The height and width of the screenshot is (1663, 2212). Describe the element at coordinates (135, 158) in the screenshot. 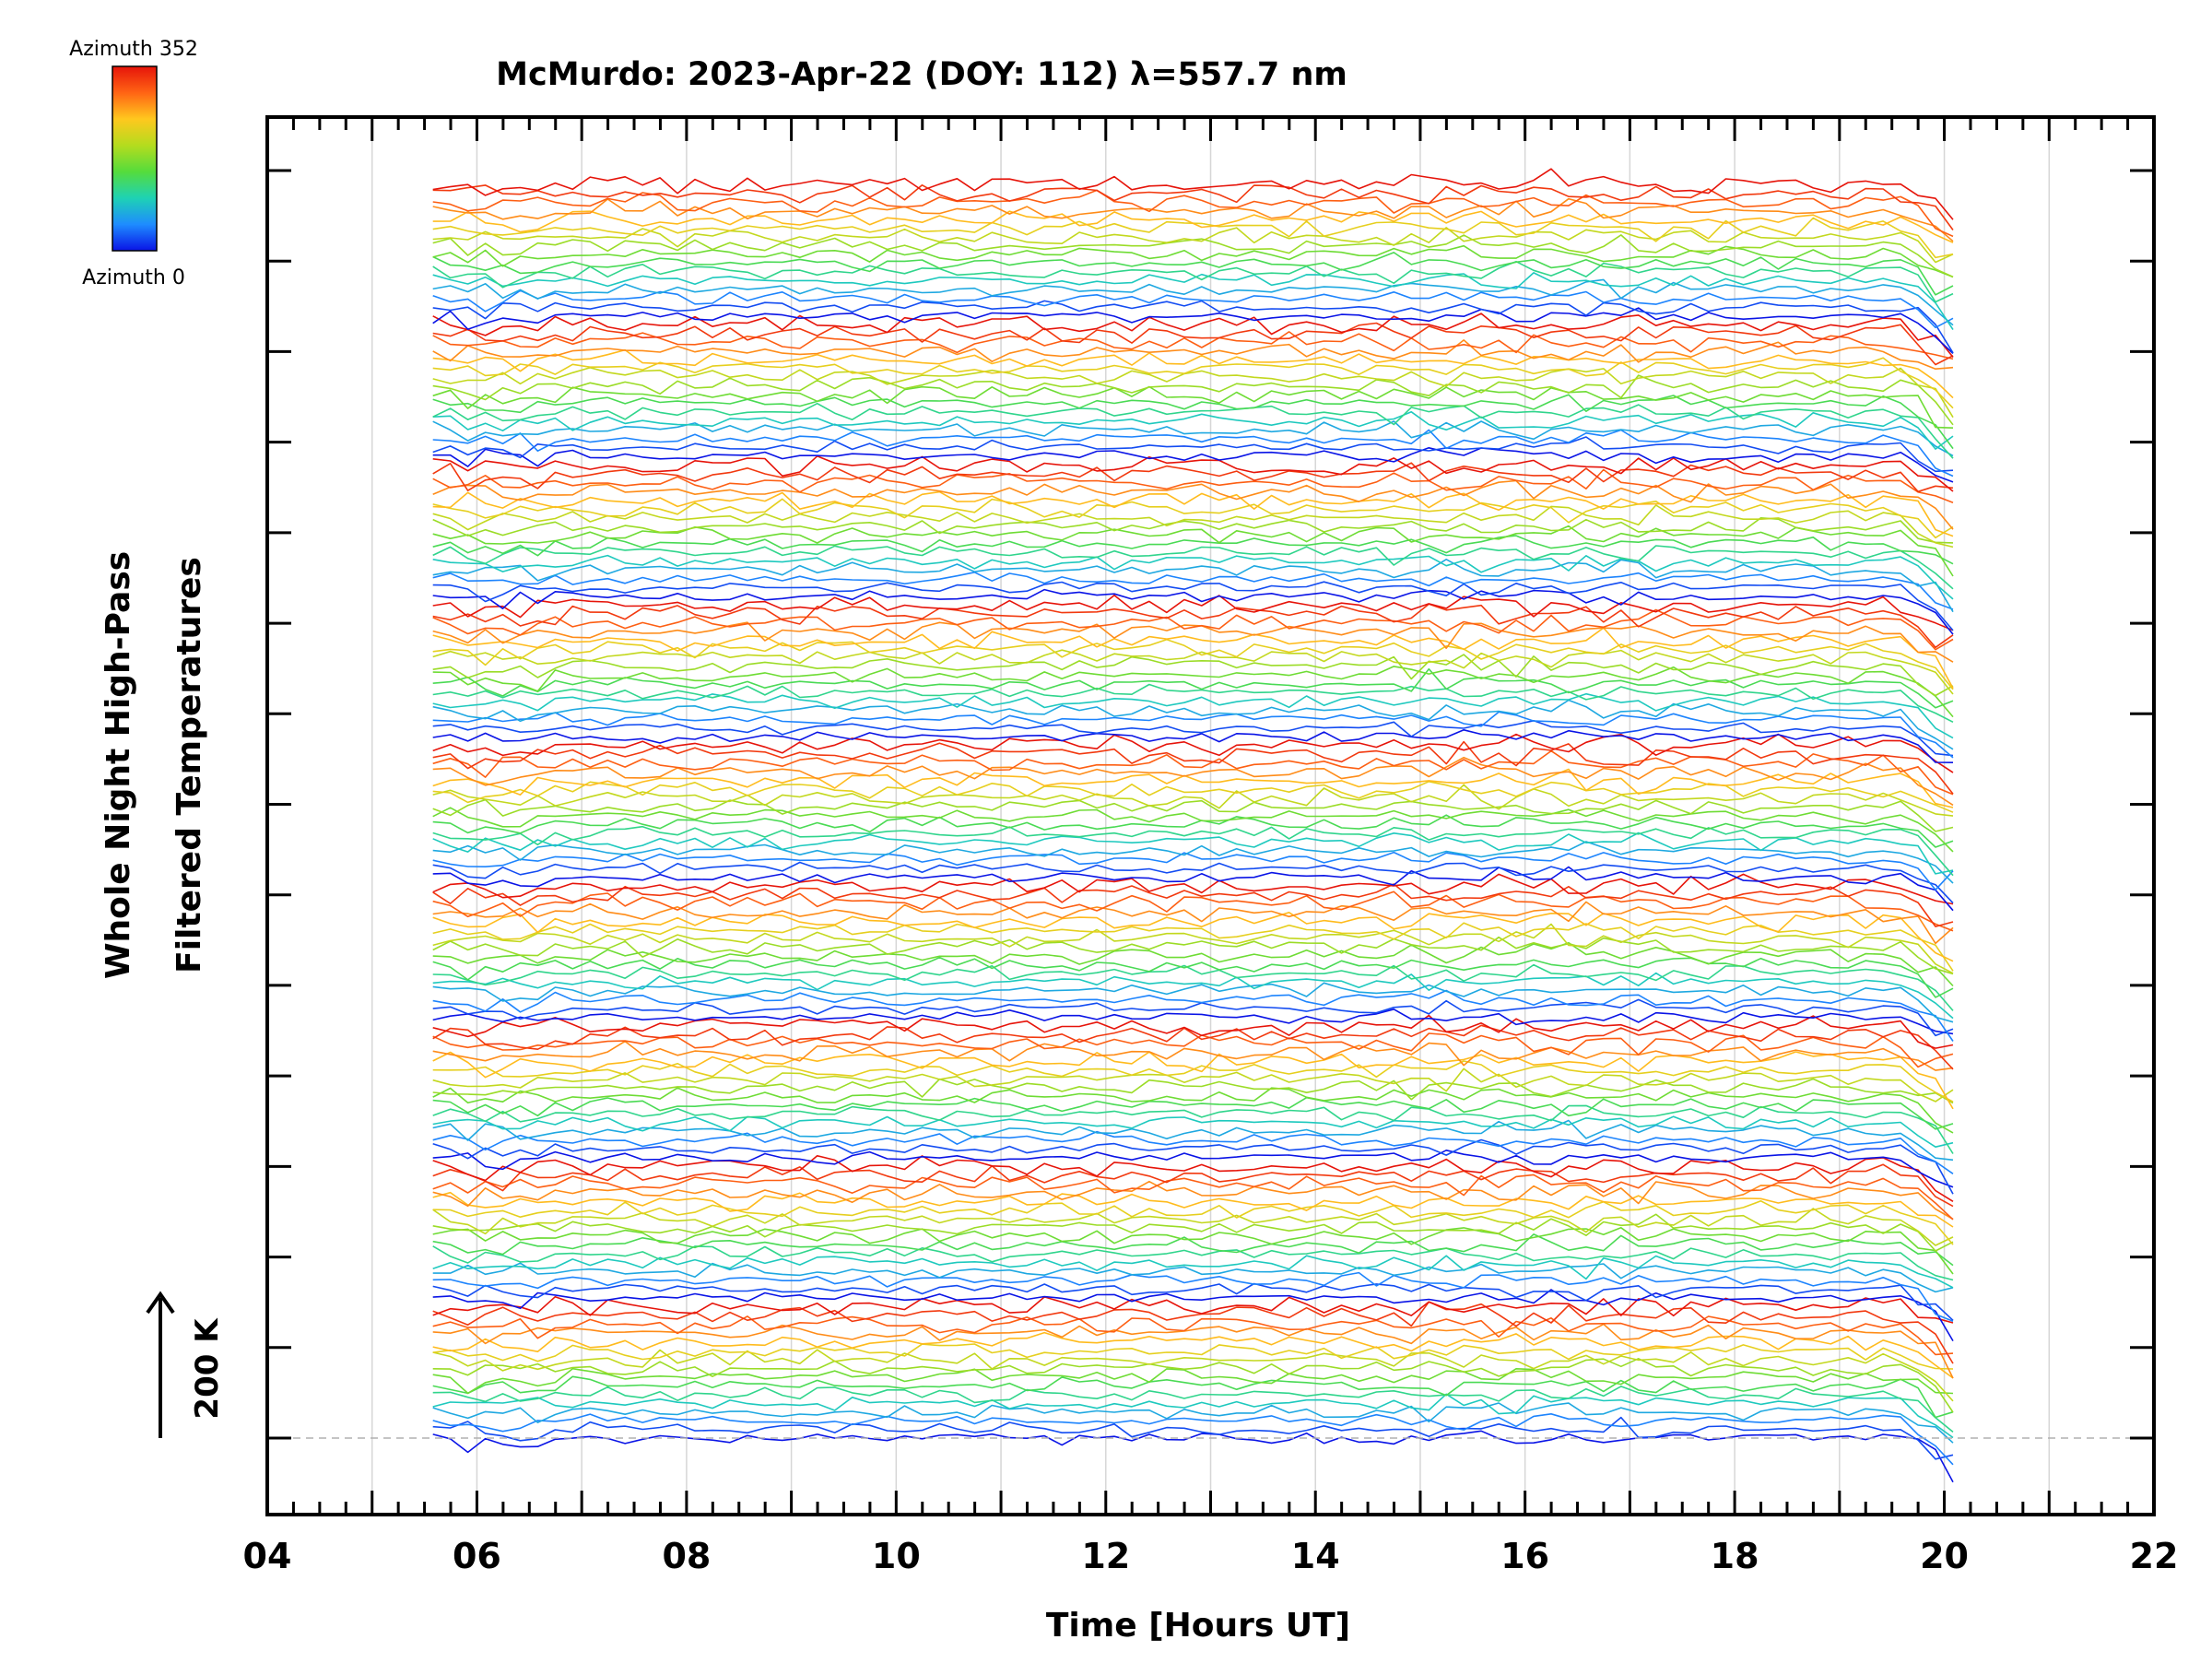

I see `colorbar-gradient` at that location.